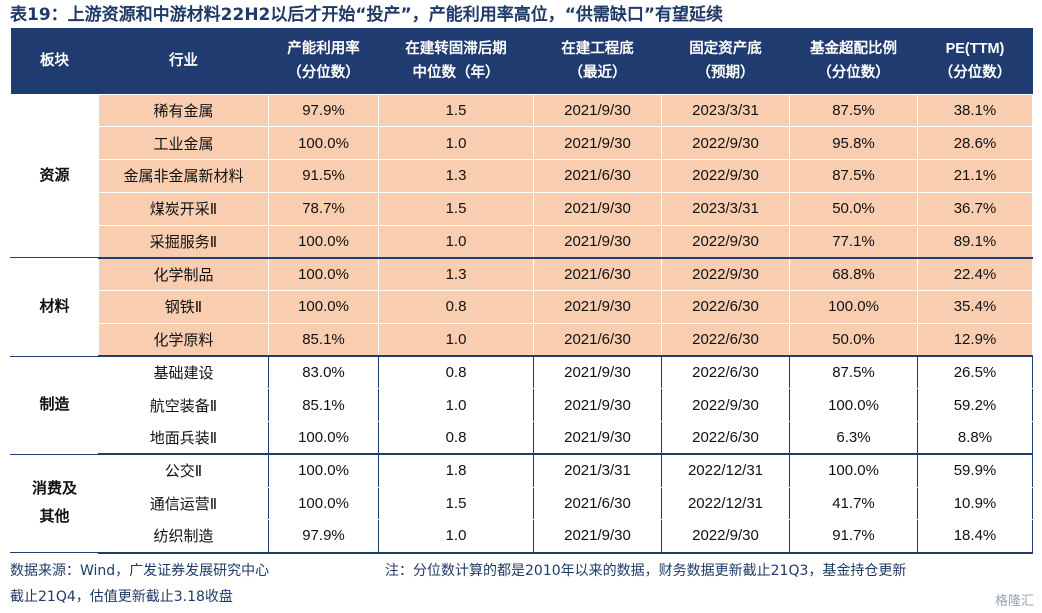 The height and width of the screenshot is (613, 1042). I want to click on value-cell: 91.5%, so click(323, 176).